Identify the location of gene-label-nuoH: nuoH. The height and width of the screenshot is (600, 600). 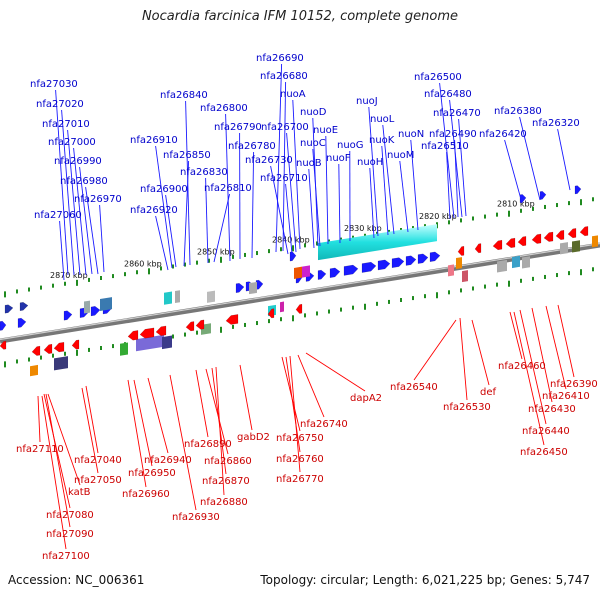
(370, 162).